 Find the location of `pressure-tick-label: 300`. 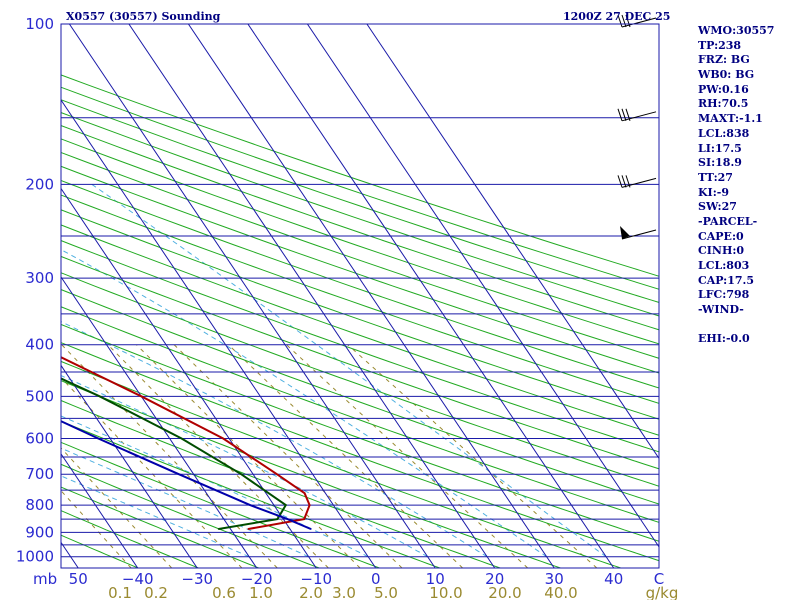

pressure-tick-label: 300 is located at coordinates (39, 278).